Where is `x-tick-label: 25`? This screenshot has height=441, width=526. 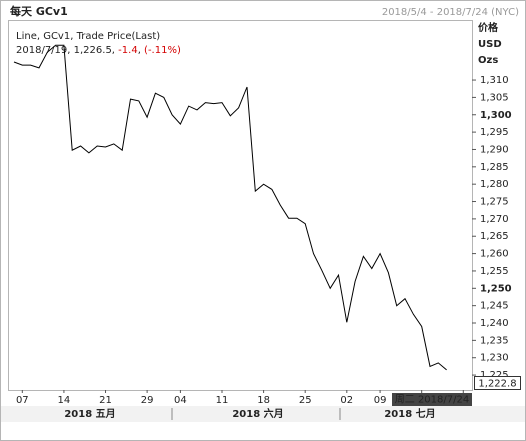 x-tick-label: 25 is located at coordinates (305, 400).